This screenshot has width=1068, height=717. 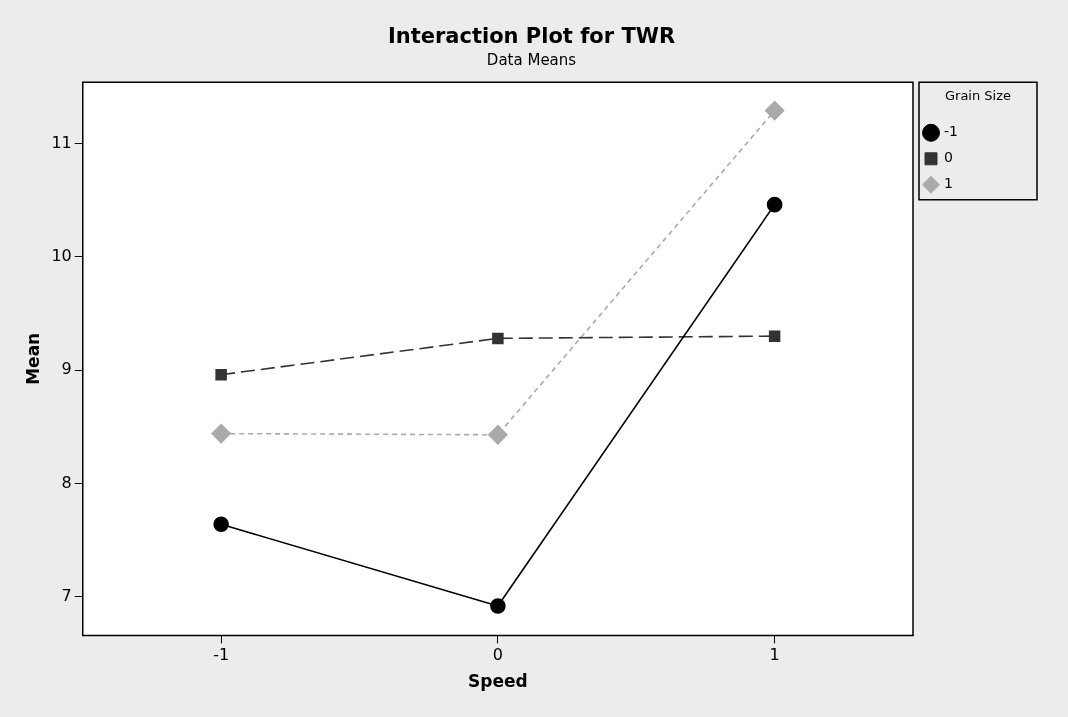 What do you see at coordinates (66, 482) in the screenshot?
I see `y-tick-label: 8` at bounding box center [66, 482].